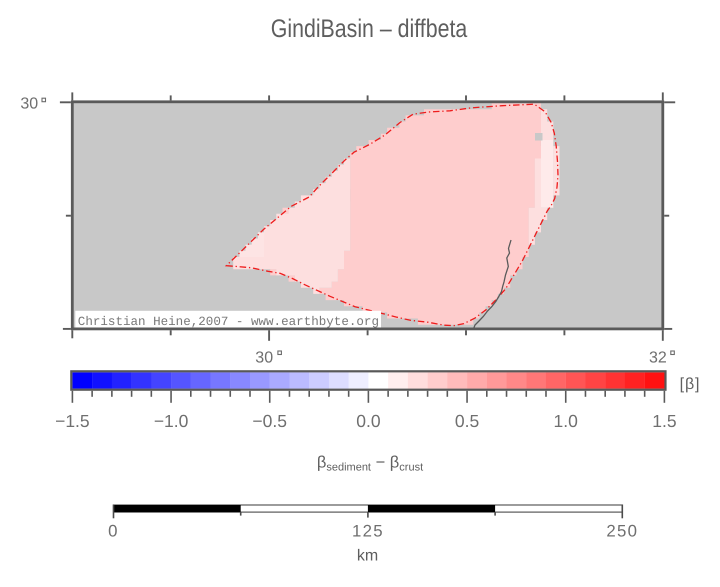 This screenshot has width=720, height=587. I want to click on svg-text: [β], so click(690, 384).